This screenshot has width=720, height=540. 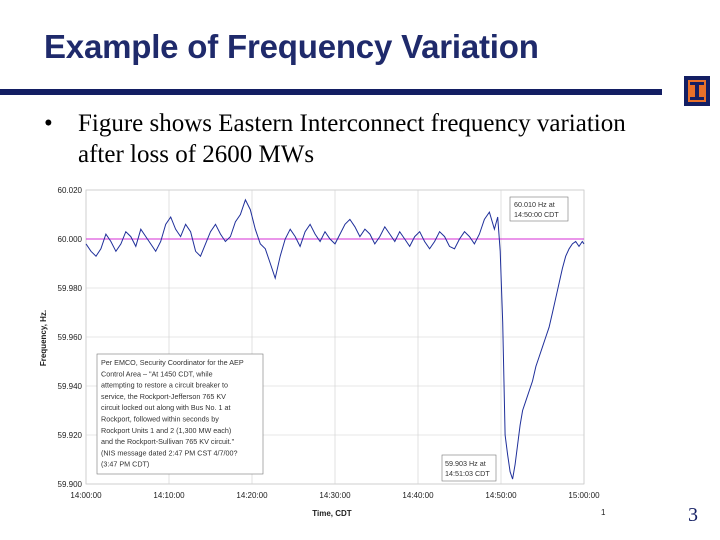 I want to click on y-tick-label: 59.940, so click(x=70, y=386).